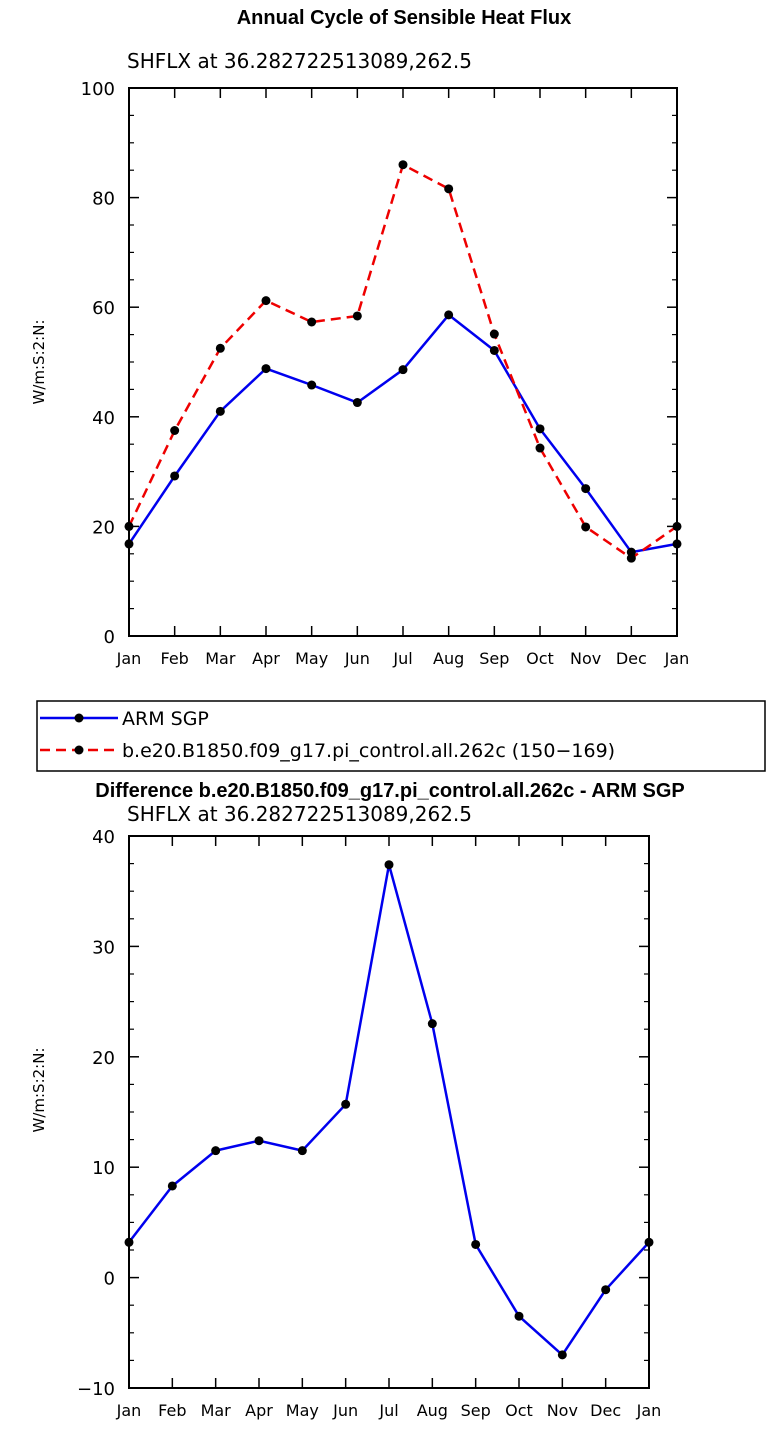 The height and width of the screenshot is (1439, 777). I want to click on chart1-ytick-label: 100, so click(98, 89).